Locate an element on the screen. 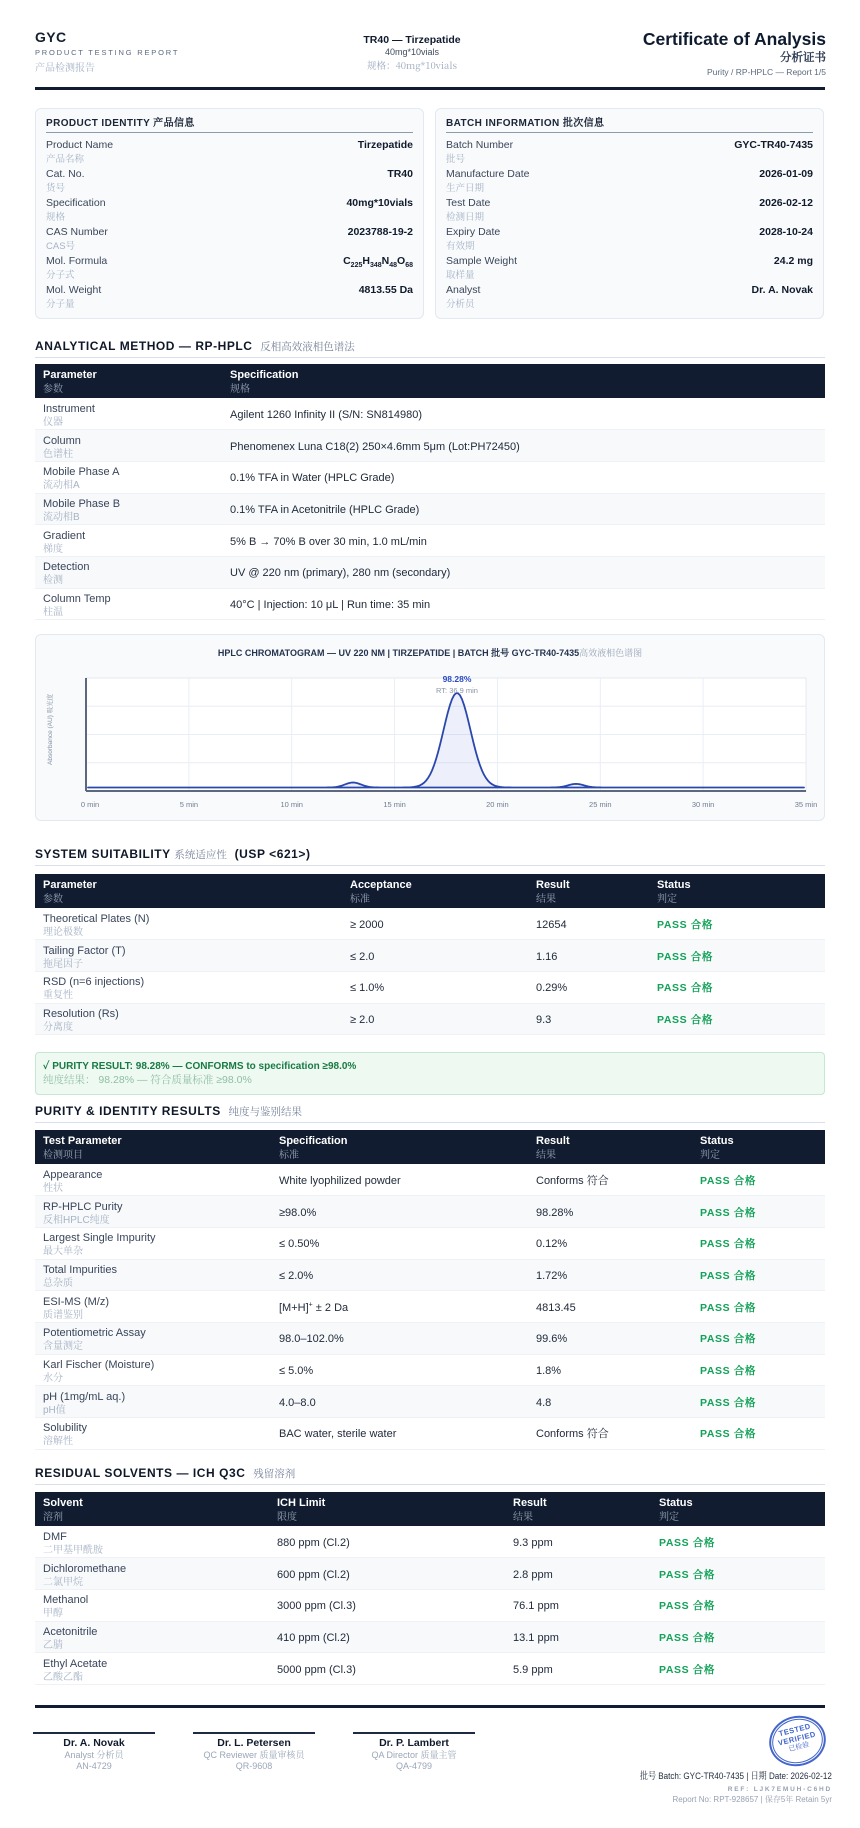 The image size is (860, 1828). svg-text: 15 min is located at coordinates (394, 804).